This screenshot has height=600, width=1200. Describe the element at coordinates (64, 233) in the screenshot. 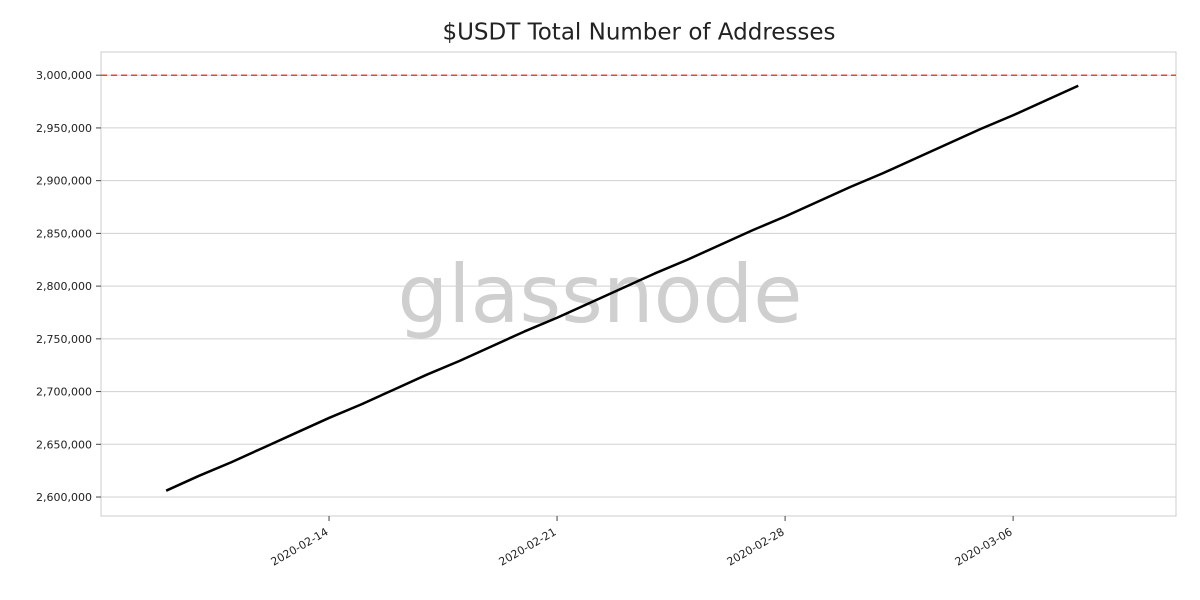

I see `y-tick-label: 2,850,000` at that location.